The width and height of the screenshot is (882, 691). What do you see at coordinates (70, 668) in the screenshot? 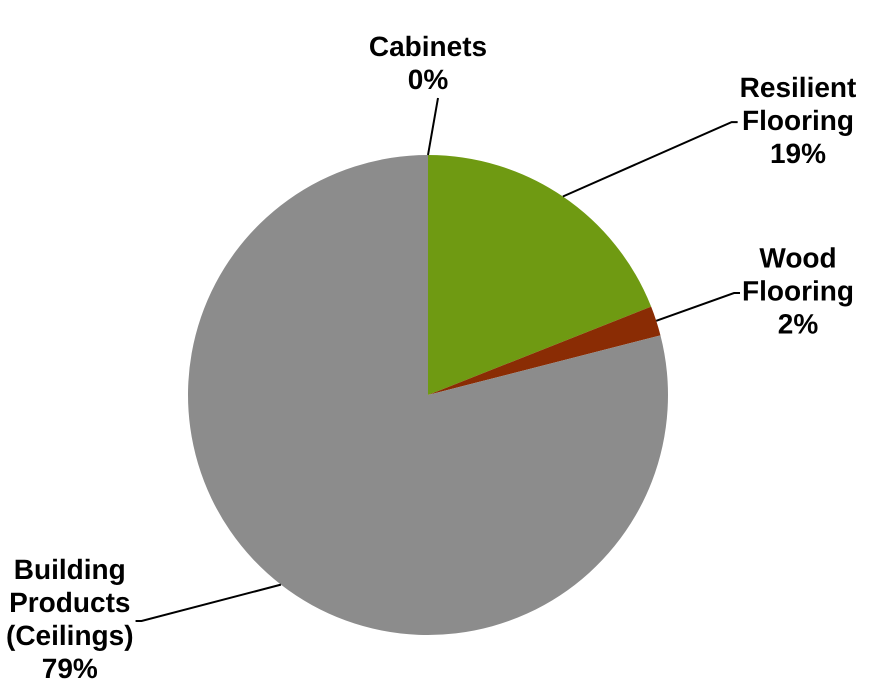
I see `data-label: 79%` at bounding box center [70, 668].